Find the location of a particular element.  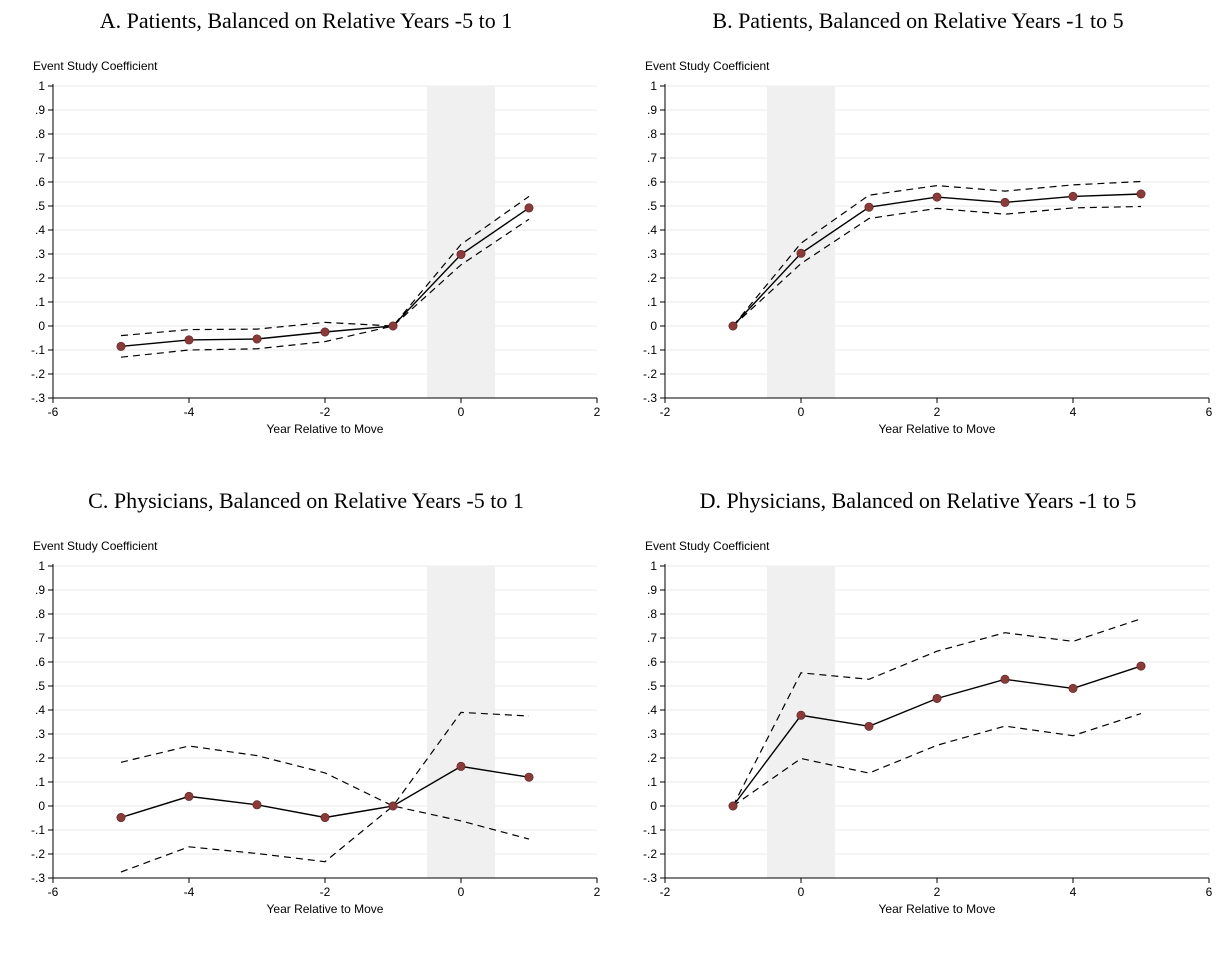

x-tick-label: -4 is located at coordinates (189, 892).